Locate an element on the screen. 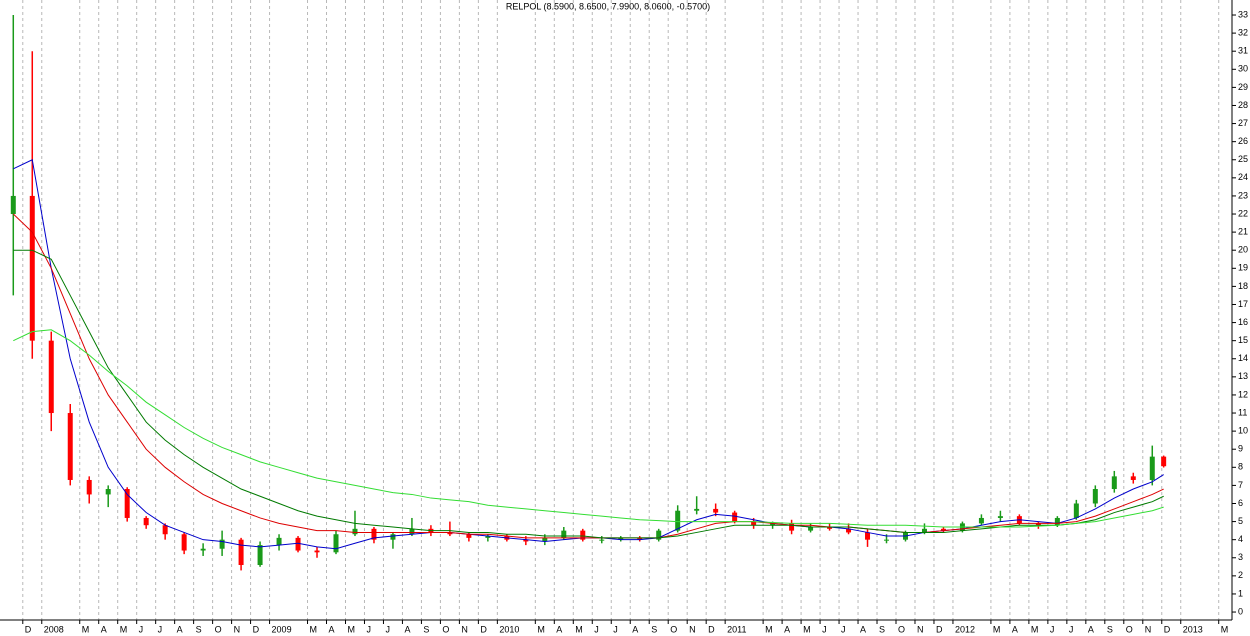 The image size is (1250, 636). y-tick-label: 21 is located at coordinates (1243, 231).